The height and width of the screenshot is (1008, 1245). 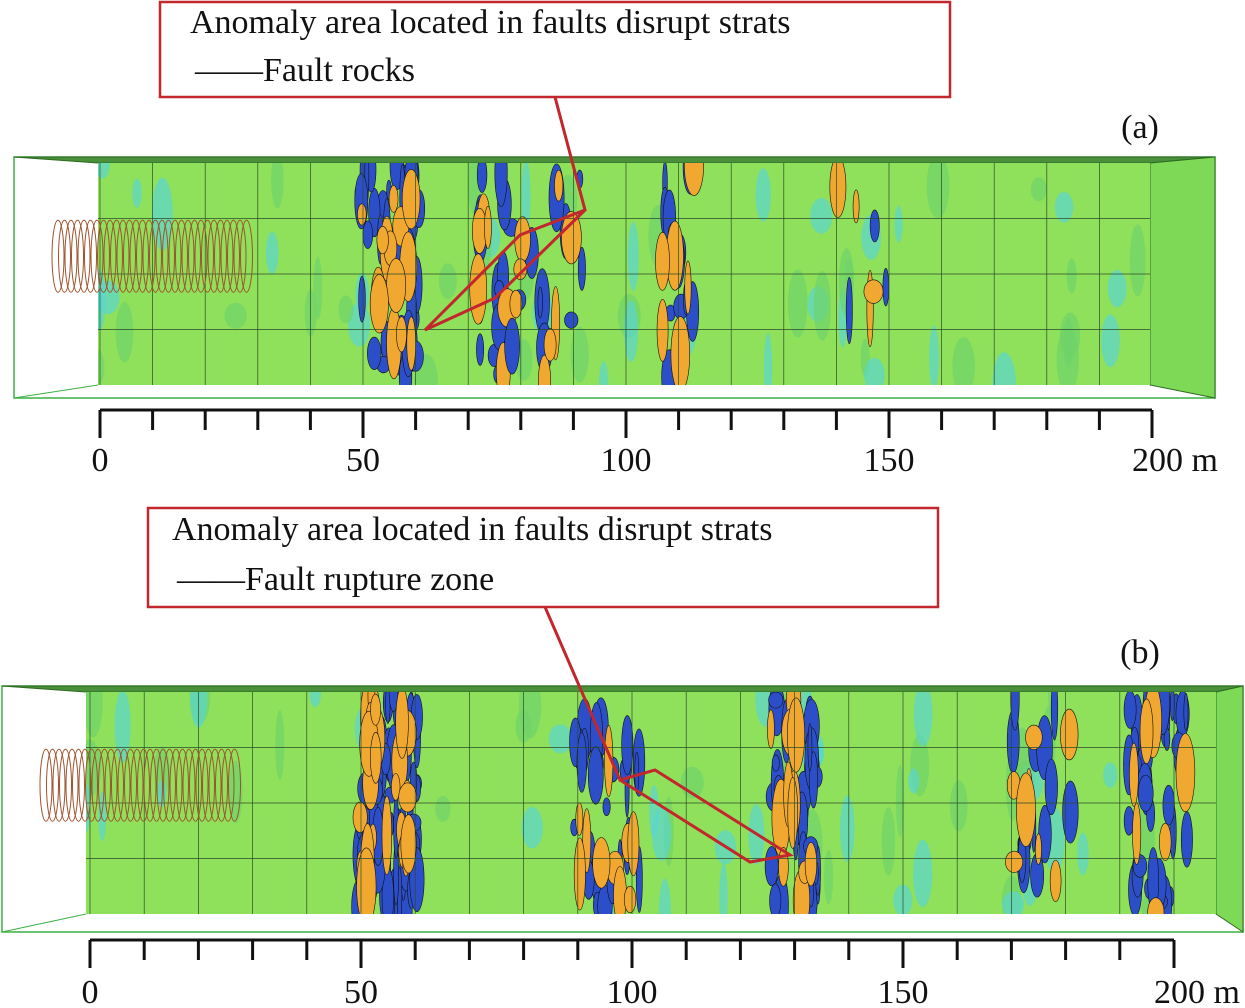 What do you see at coordinates (56, 391) in the screenshot?
I see `edge` at bounding box center [56, 391].